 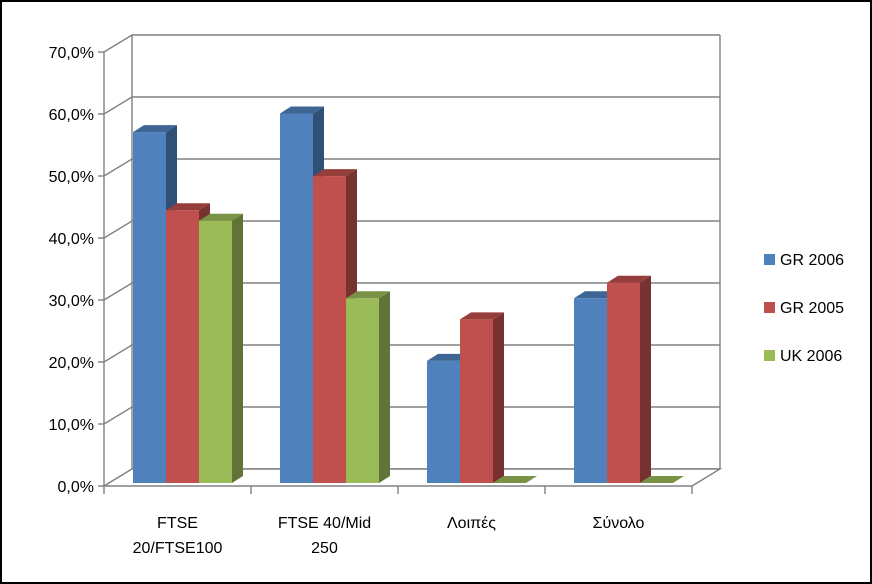 What do you see at coordinates (324, 548) in the screenshot?
I see `x-tick-label-line: 250` at bounding box center [324, 548].